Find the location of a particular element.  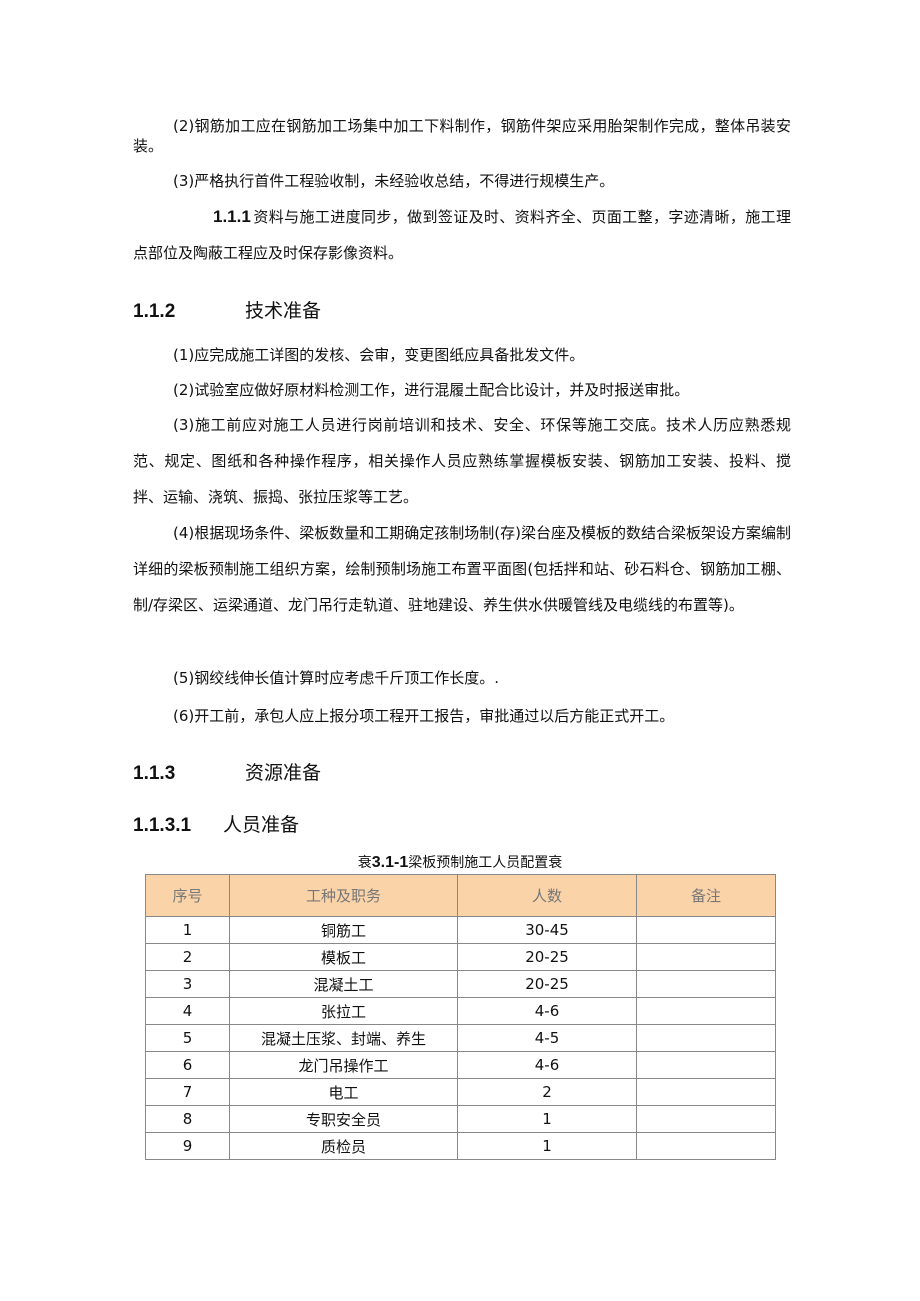

seq-cell: 5 is located at coordinates (187, 1038).